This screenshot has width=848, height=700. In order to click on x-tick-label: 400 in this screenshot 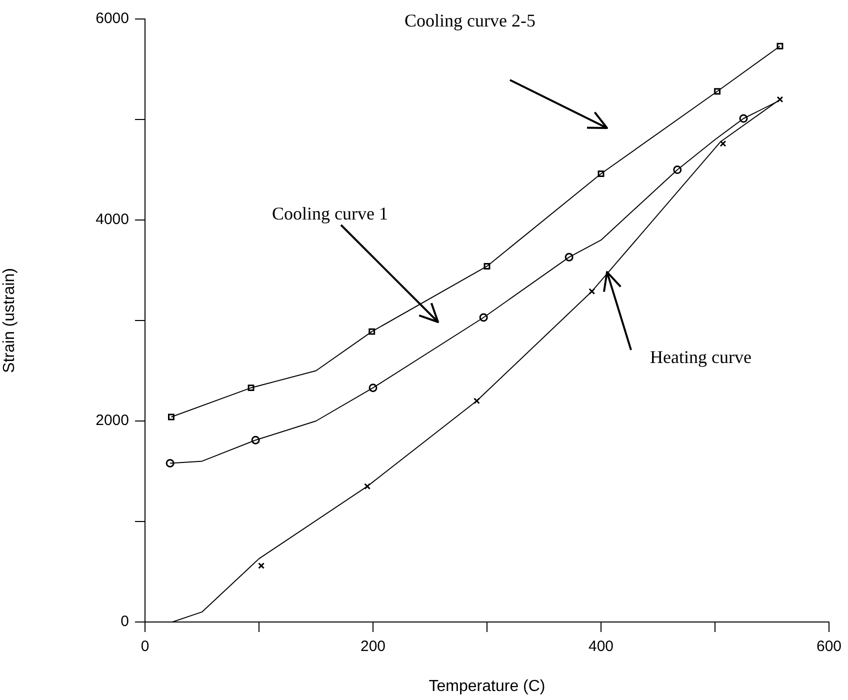, I will do `click(601, 647)`.